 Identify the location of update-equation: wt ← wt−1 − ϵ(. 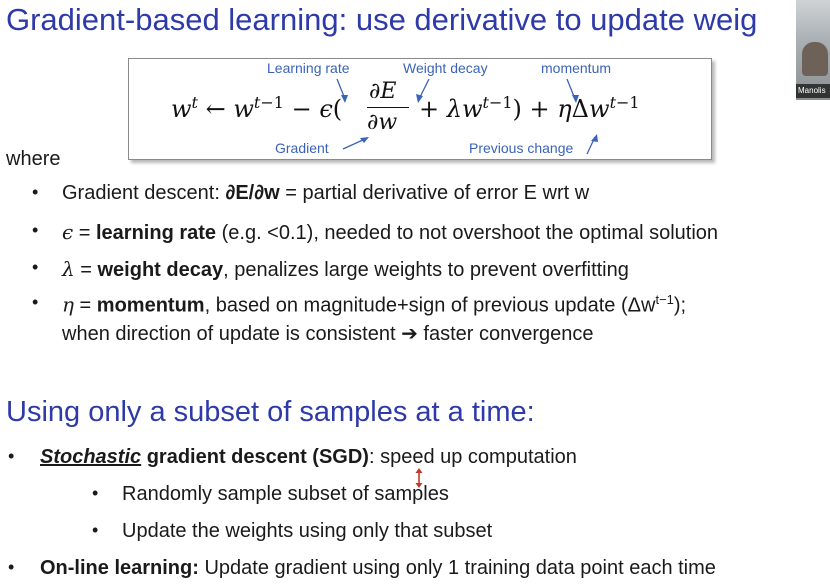
(257, 108).